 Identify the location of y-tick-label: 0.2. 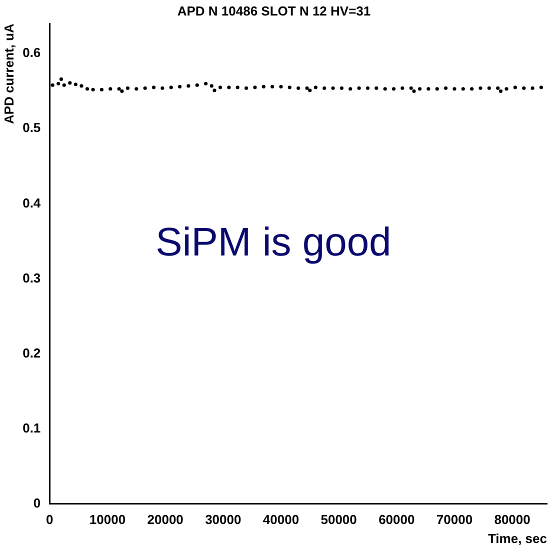
(31, 352).